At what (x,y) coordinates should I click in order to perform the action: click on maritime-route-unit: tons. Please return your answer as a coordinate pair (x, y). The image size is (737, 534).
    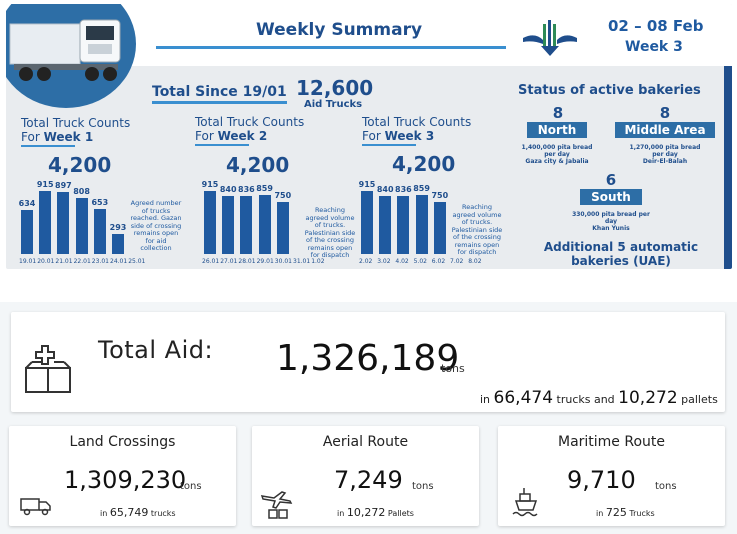
    Looking at the image, I should click on (666, 486).